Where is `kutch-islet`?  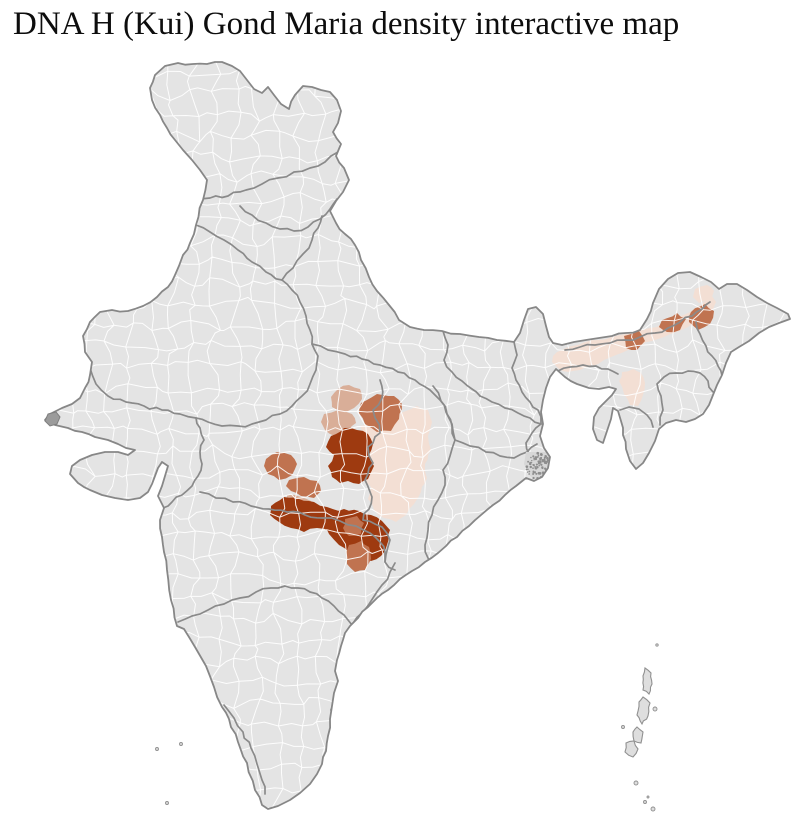
kutch-islet is located at coordinates (52, 419).